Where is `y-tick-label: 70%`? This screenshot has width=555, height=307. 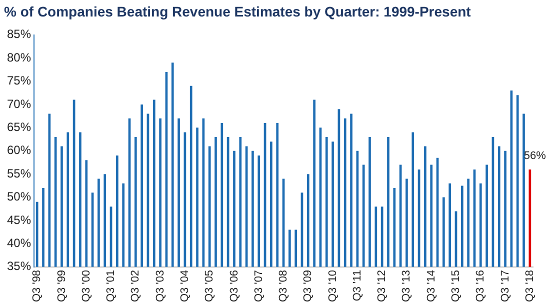
y-tick-label: 70% is located at coordinates (19, 103).